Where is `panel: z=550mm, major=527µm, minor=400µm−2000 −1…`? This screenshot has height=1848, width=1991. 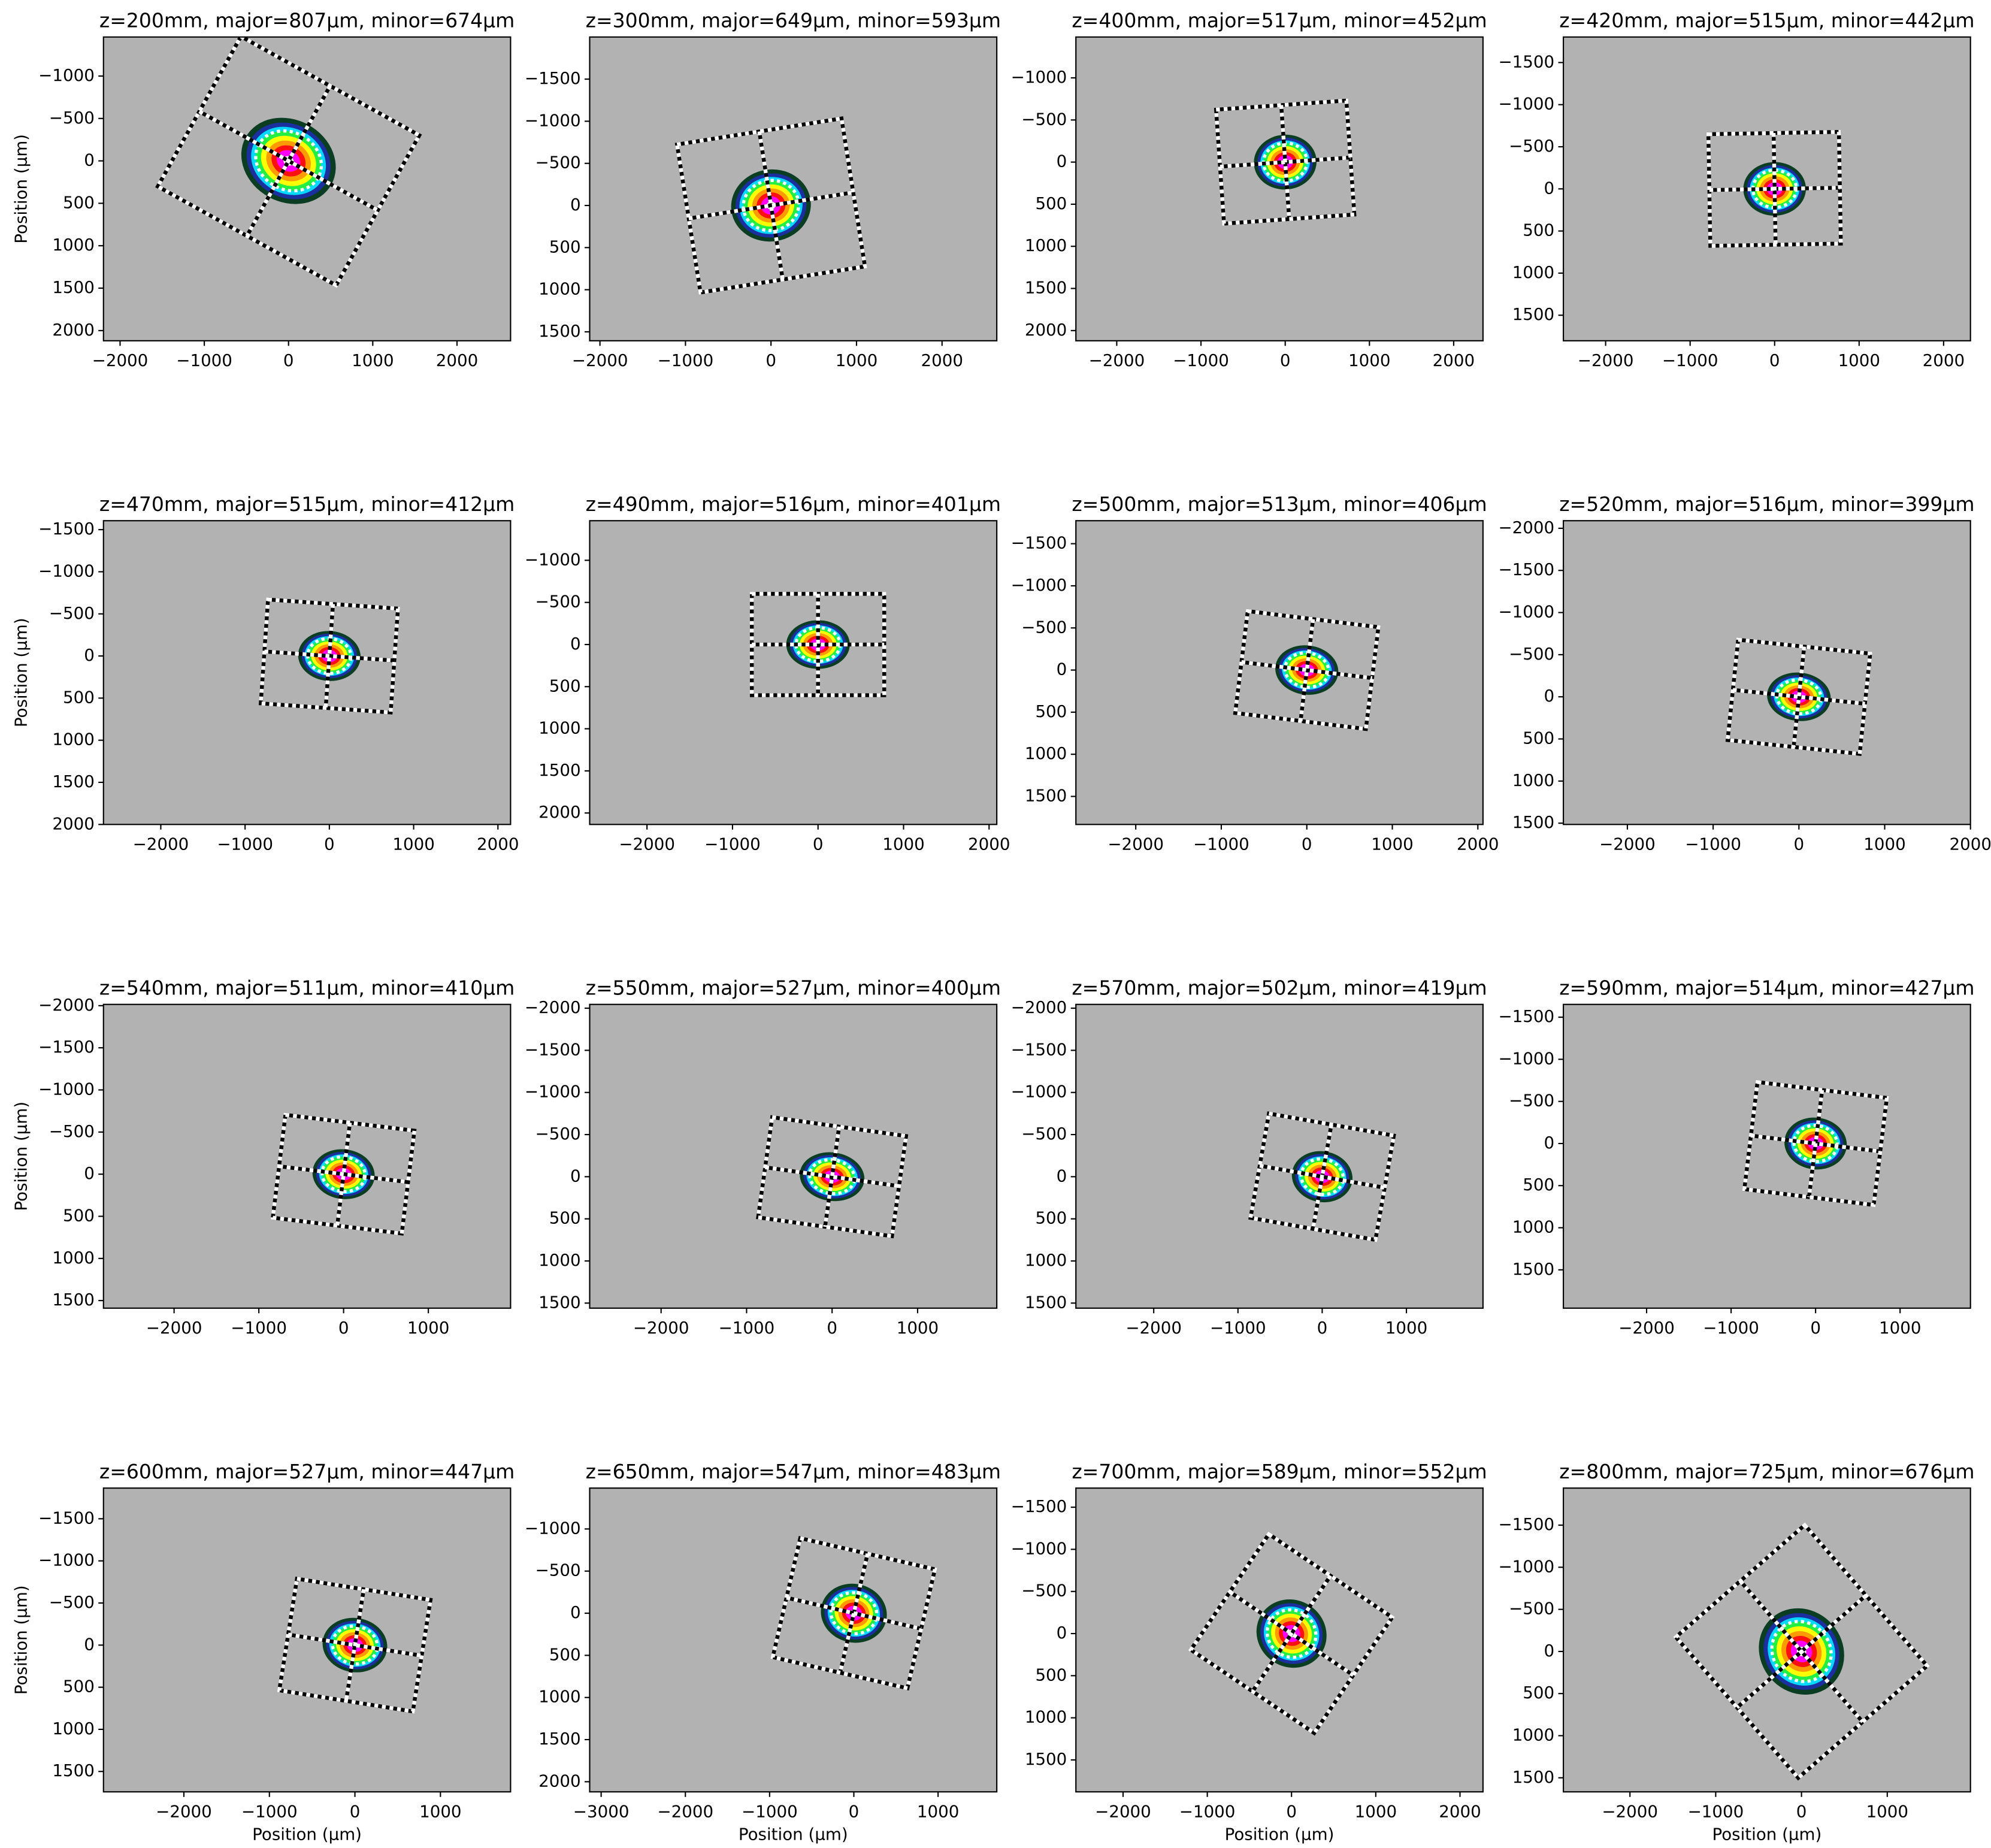 panel: z=550mm, major=527µm, minor=400µm−2000 −1… is located at coordinates (763, 1157).